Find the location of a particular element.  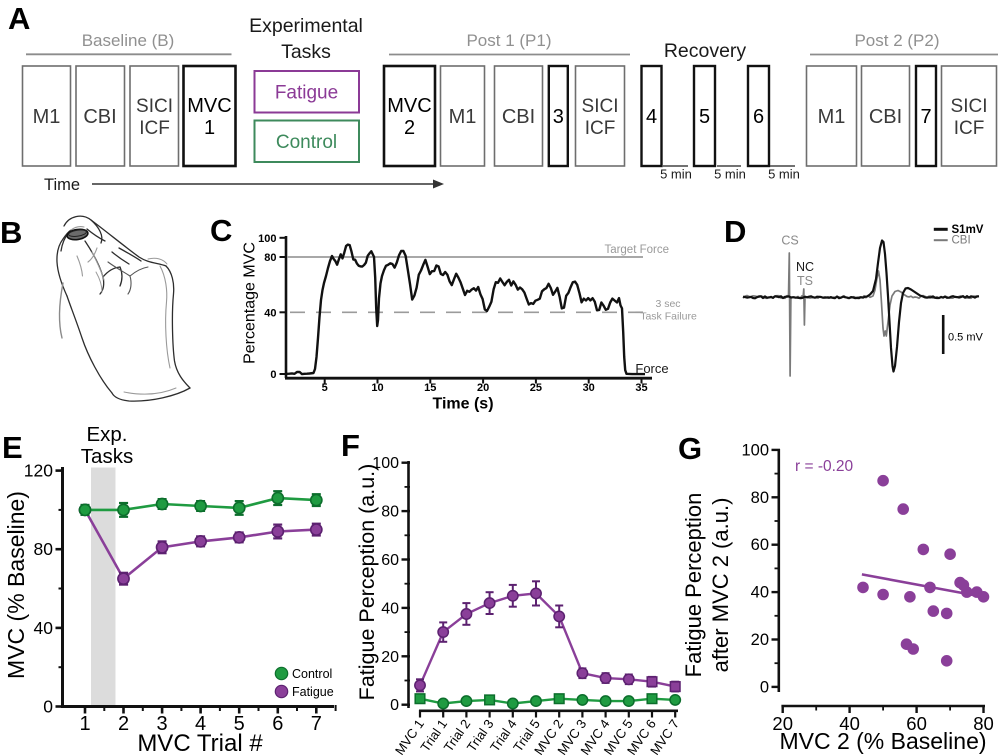

svg-text: 15 is located at coordinates (430, 388).